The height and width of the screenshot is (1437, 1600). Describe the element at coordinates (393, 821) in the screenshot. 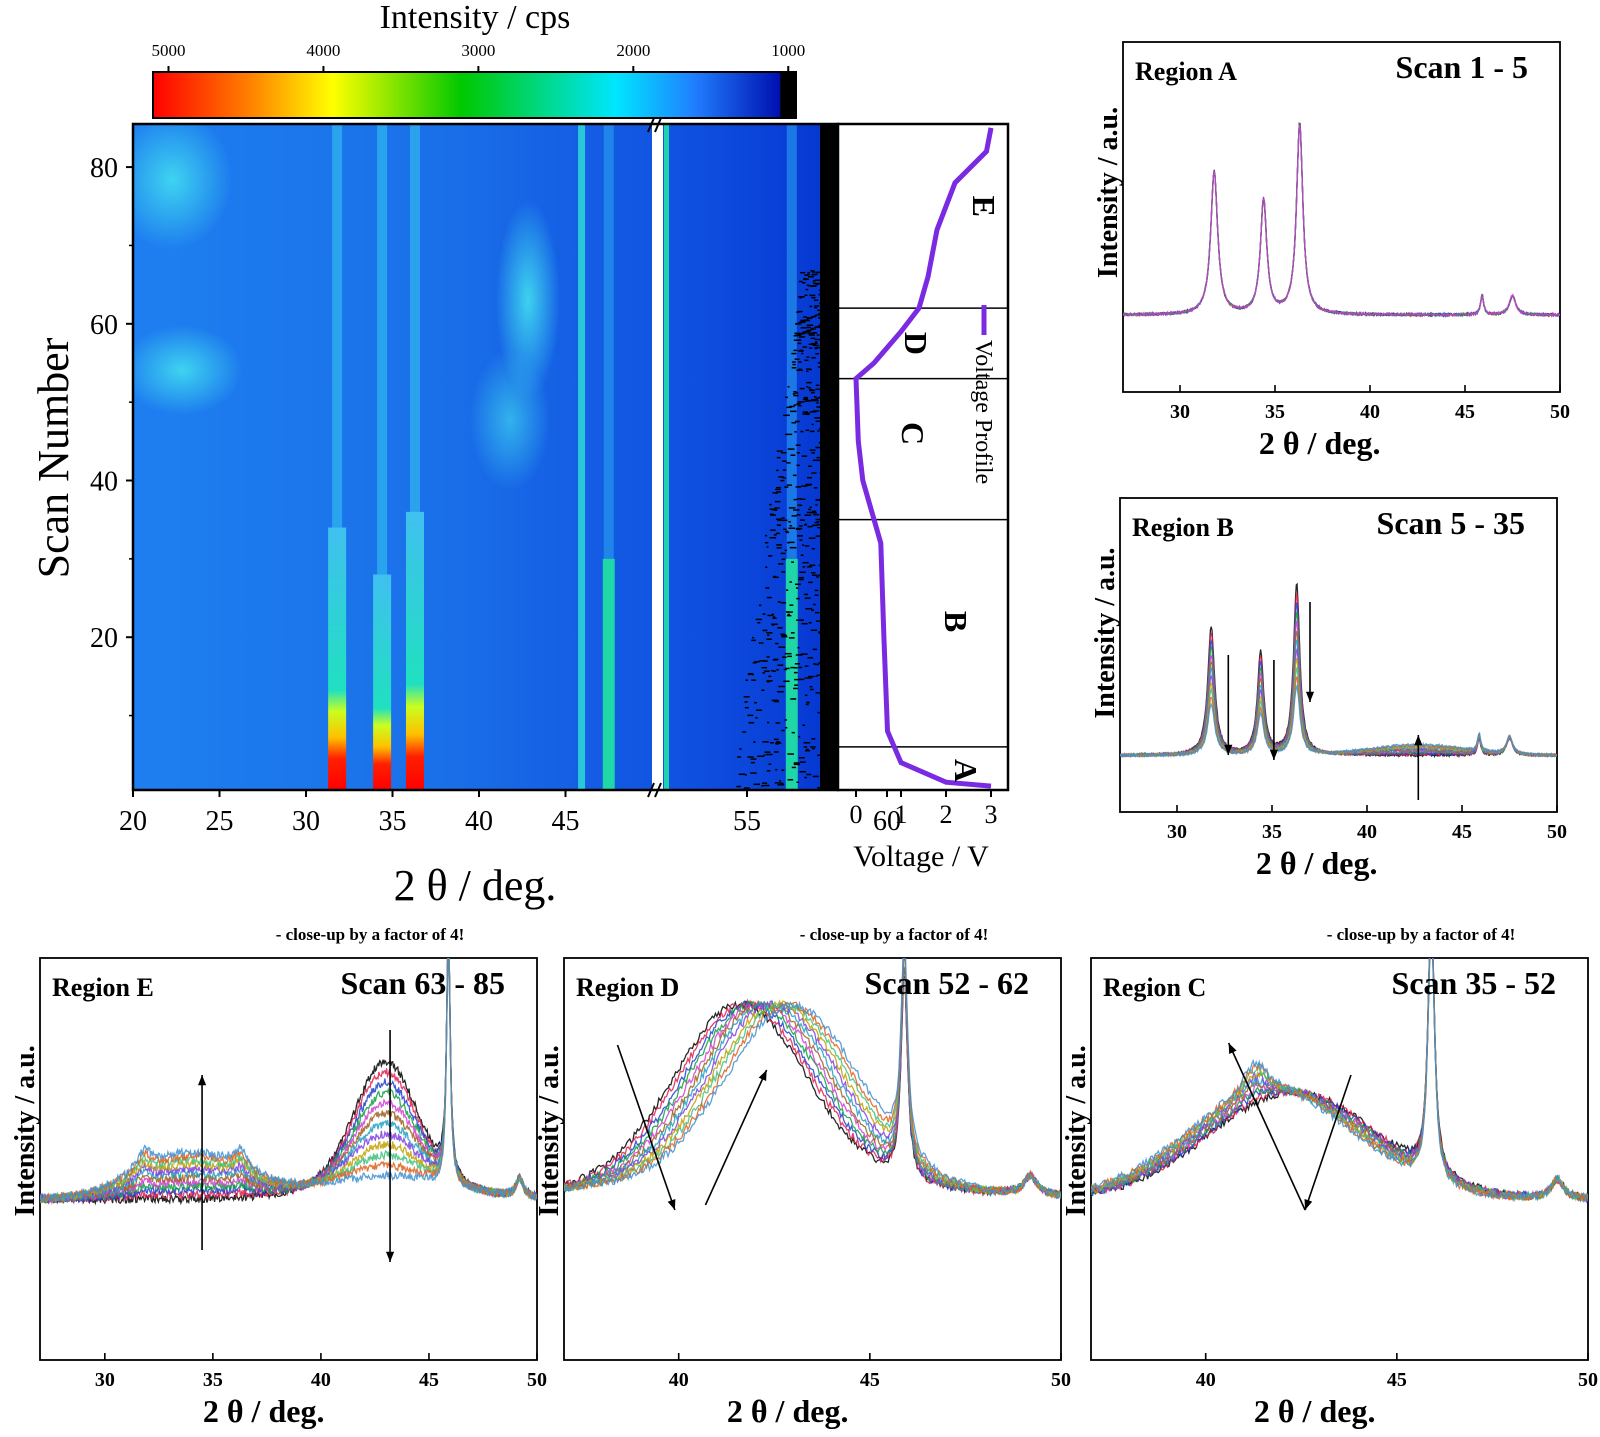

I see `x-tick-label: 35` at that location.